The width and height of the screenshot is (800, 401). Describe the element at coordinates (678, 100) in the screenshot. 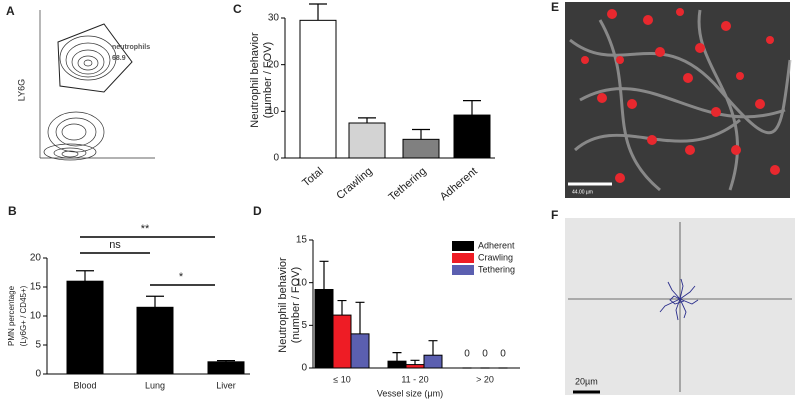

I see `microscopy-image` at that location.